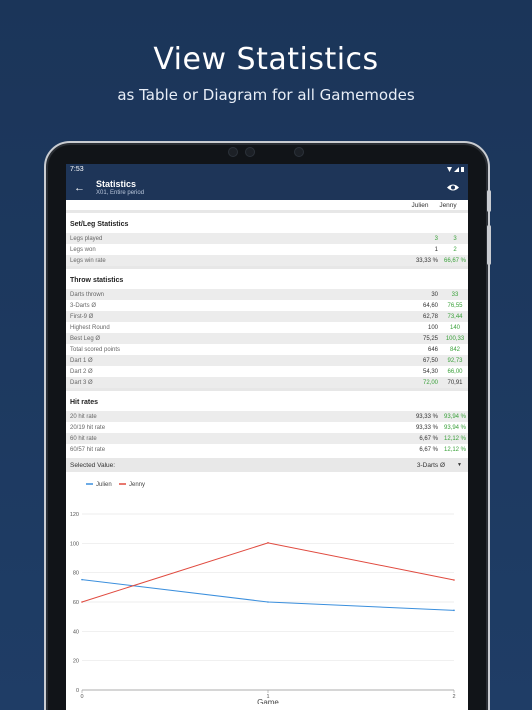  I want to click on table-row: Legs played 3 3, so click(267, 238).